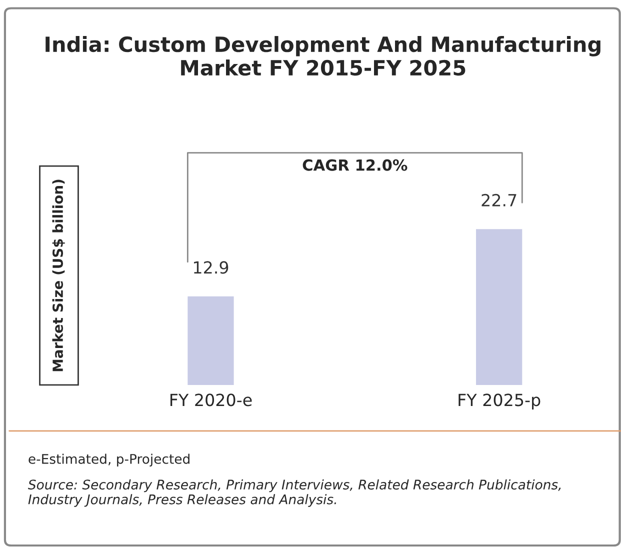  Describe the element at coordinates (355, 165) in the screenshot. I see `text: CAGR 12.0%` at that location.